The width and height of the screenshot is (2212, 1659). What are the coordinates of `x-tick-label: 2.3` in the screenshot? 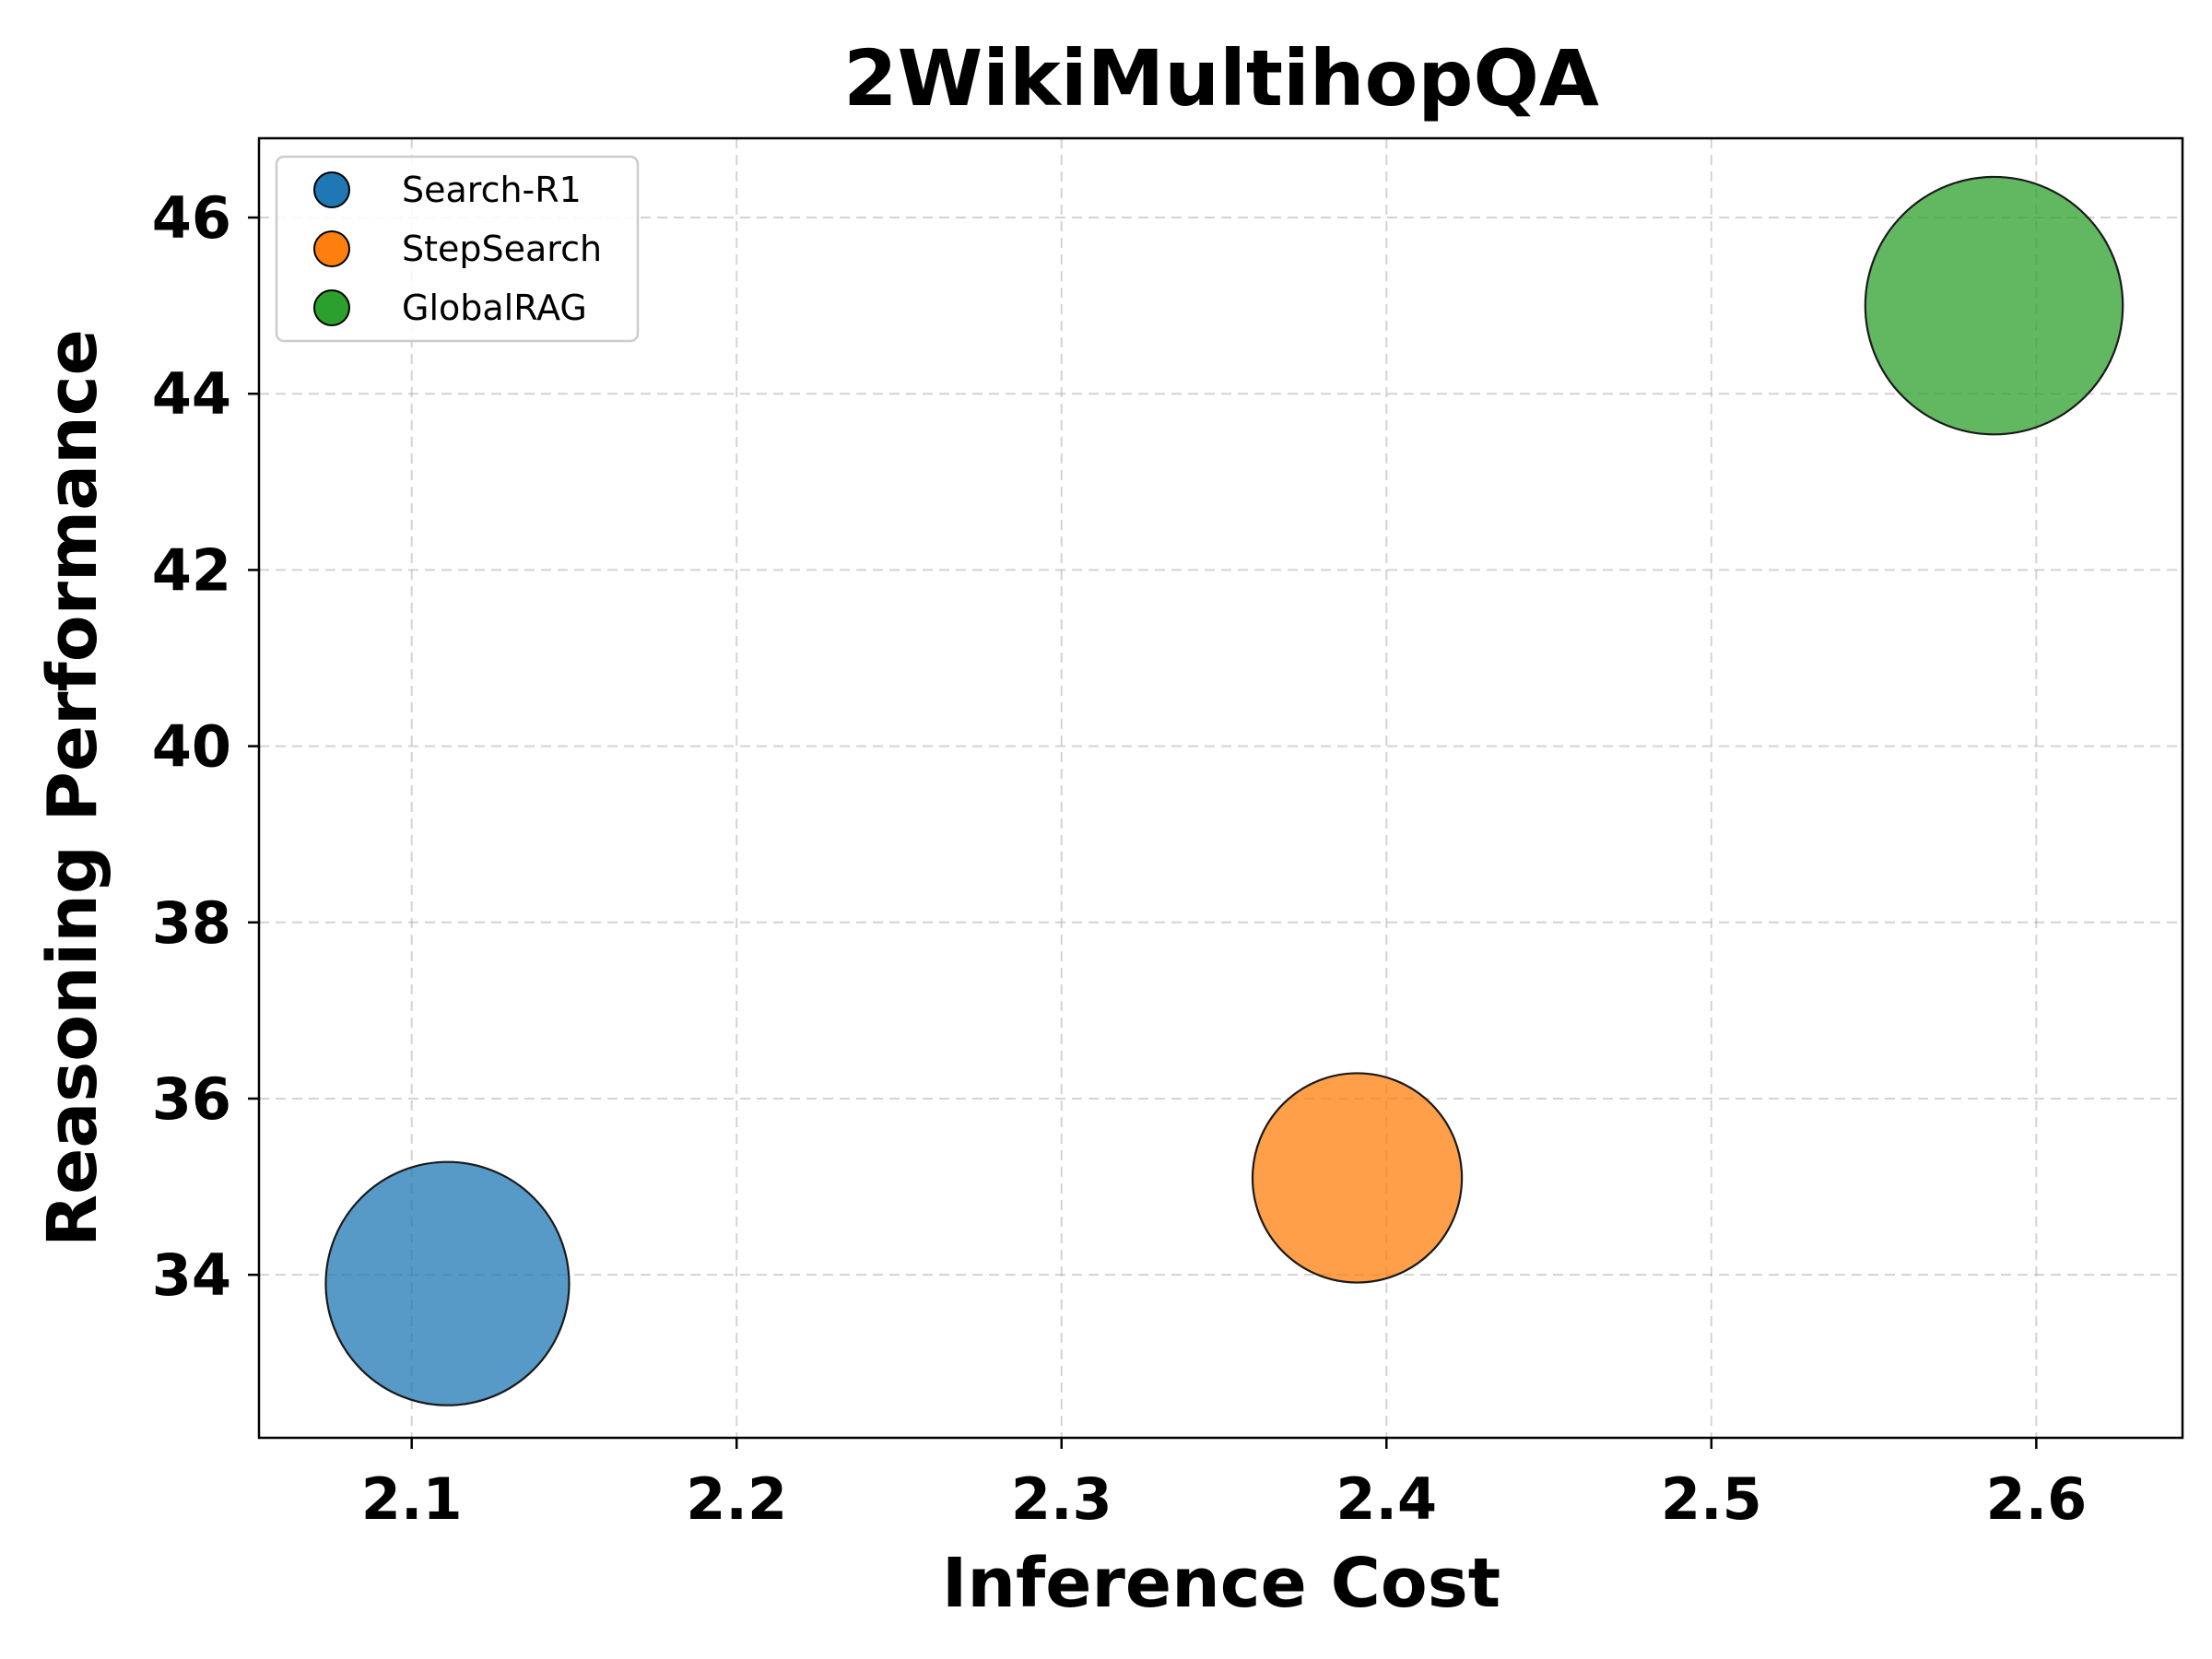 It's located at (1061, 1499).